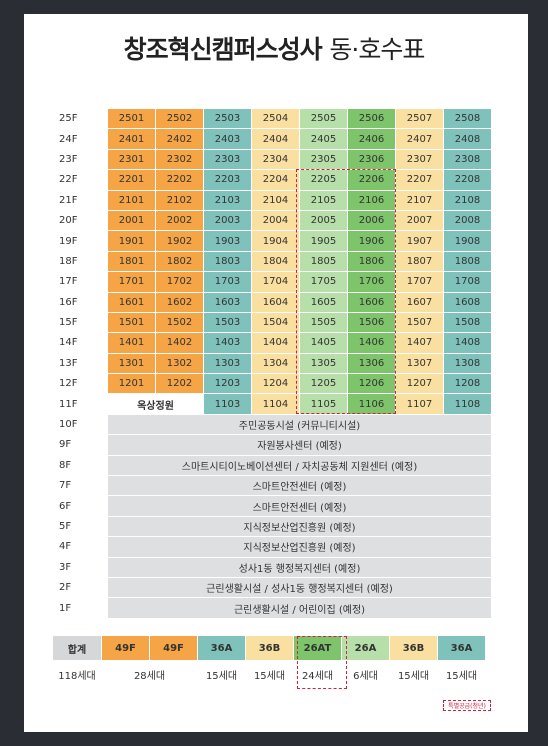  I want to click on unit-cell: 1403, so click(227, 343).